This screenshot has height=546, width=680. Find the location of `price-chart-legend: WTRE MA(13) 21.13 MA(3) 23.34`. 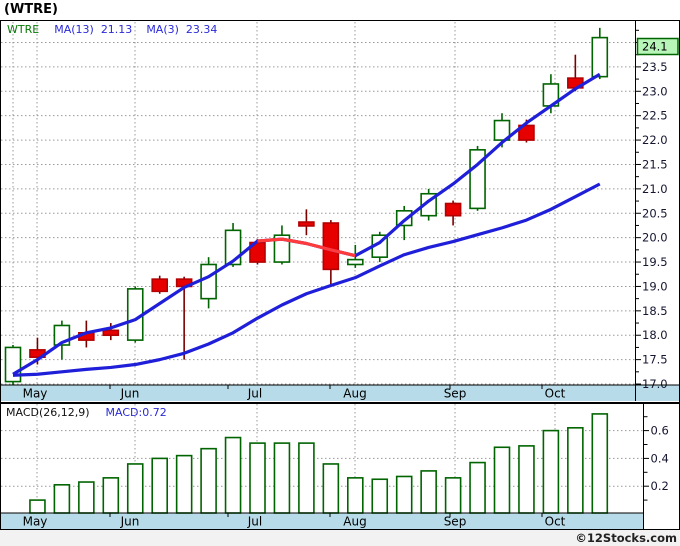

price-chart-legend: WTRE MA(13) 21.13 MA(3) 23.34 is located at coordinates (119, 29).